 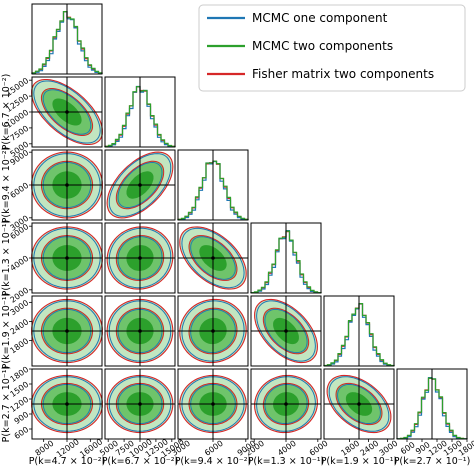 What do you see at coordinates (389, 448) in the screenshot?
I see `x-tick-label: 3000` at bounding box center [389, 448].